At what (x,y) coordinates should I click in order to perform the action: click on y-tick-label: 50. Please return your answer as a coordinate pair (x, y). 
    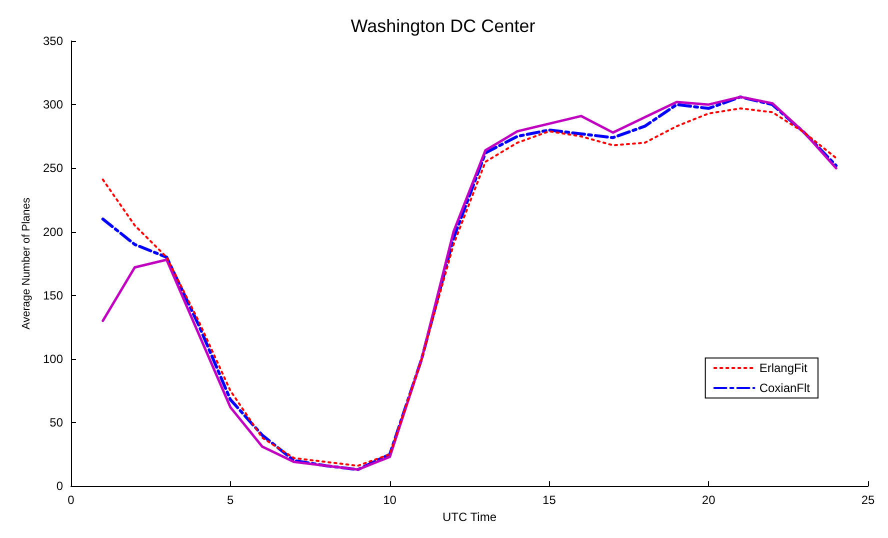
    Looking at the image, I should click on (57, 423).